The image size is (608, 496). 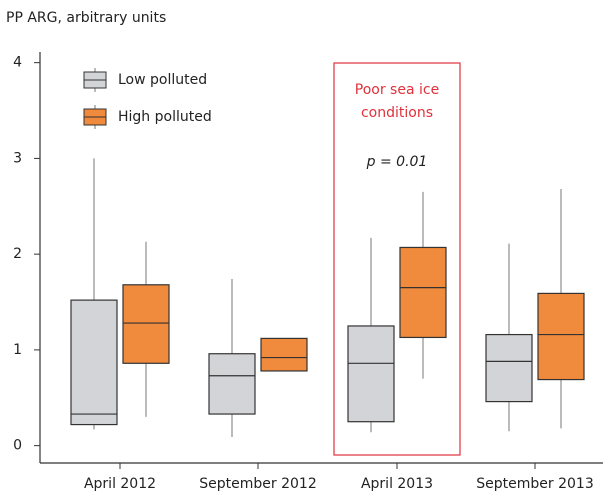 What do you see at coordinates (17, 158) in the screenshot?
I see `y-tick-label: 3` at bounding box center [17, 158].